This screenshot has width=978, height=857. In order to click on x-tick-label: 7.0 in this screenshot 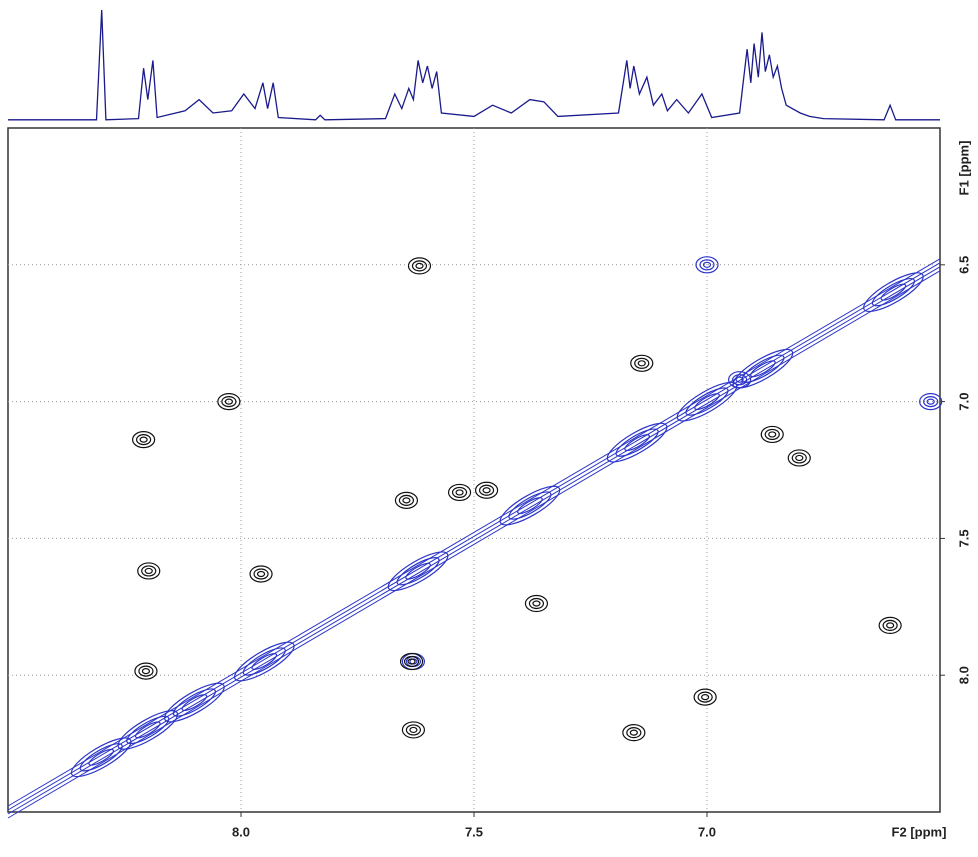, I will do `click(707, 831)`.